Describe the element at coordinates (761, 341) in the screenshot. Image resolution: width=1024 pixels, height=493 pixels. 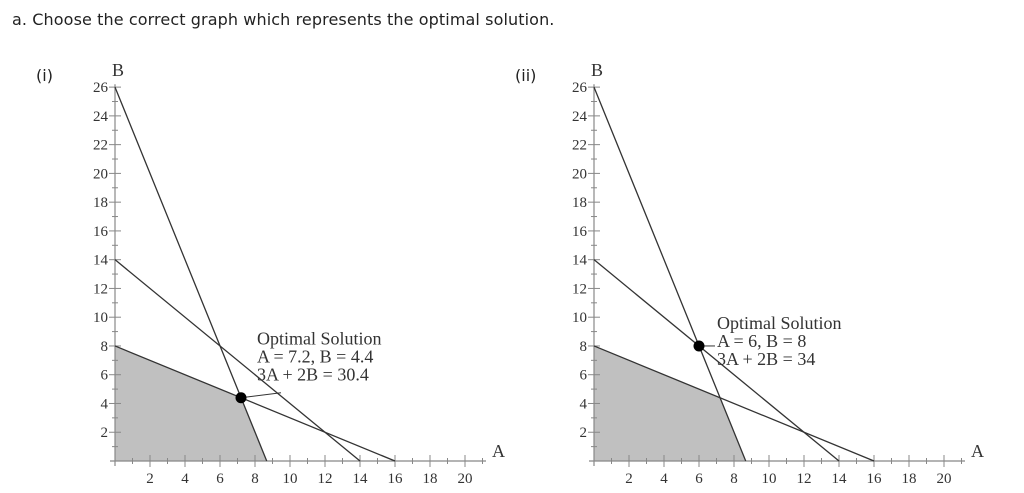
I see `optimal-solution-annotation: A = 6, B = 8` at that location.